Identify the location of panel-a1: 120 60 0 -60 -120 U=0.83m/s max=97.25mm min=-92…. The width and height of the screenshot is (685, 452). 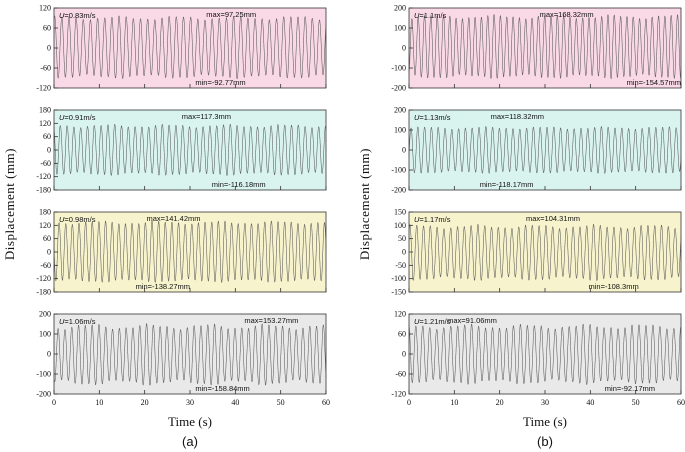
(174, 49).